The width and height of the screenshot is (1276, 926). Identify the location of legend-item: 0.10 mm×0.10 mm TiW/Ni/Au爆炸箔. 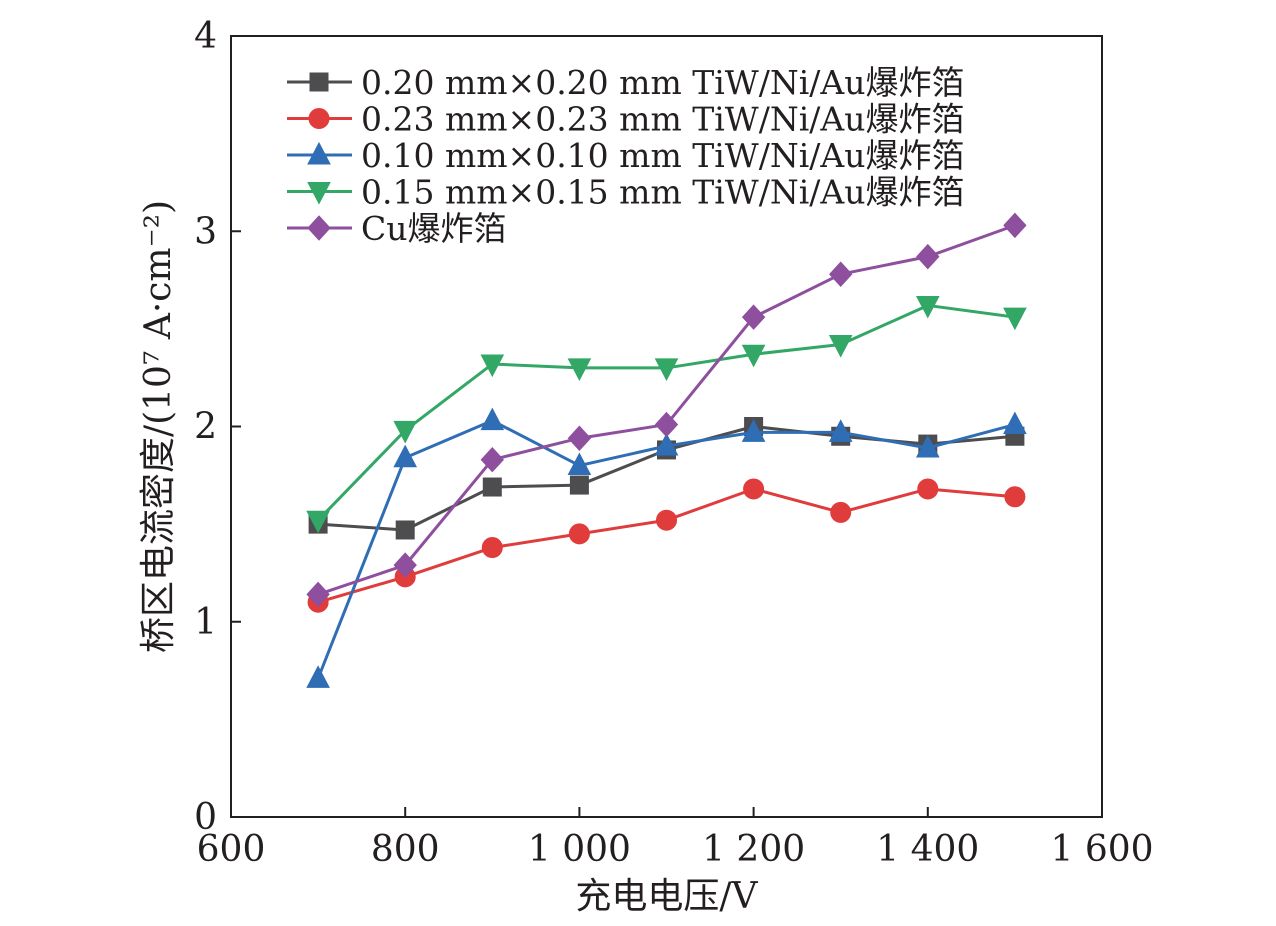
(625, 155).